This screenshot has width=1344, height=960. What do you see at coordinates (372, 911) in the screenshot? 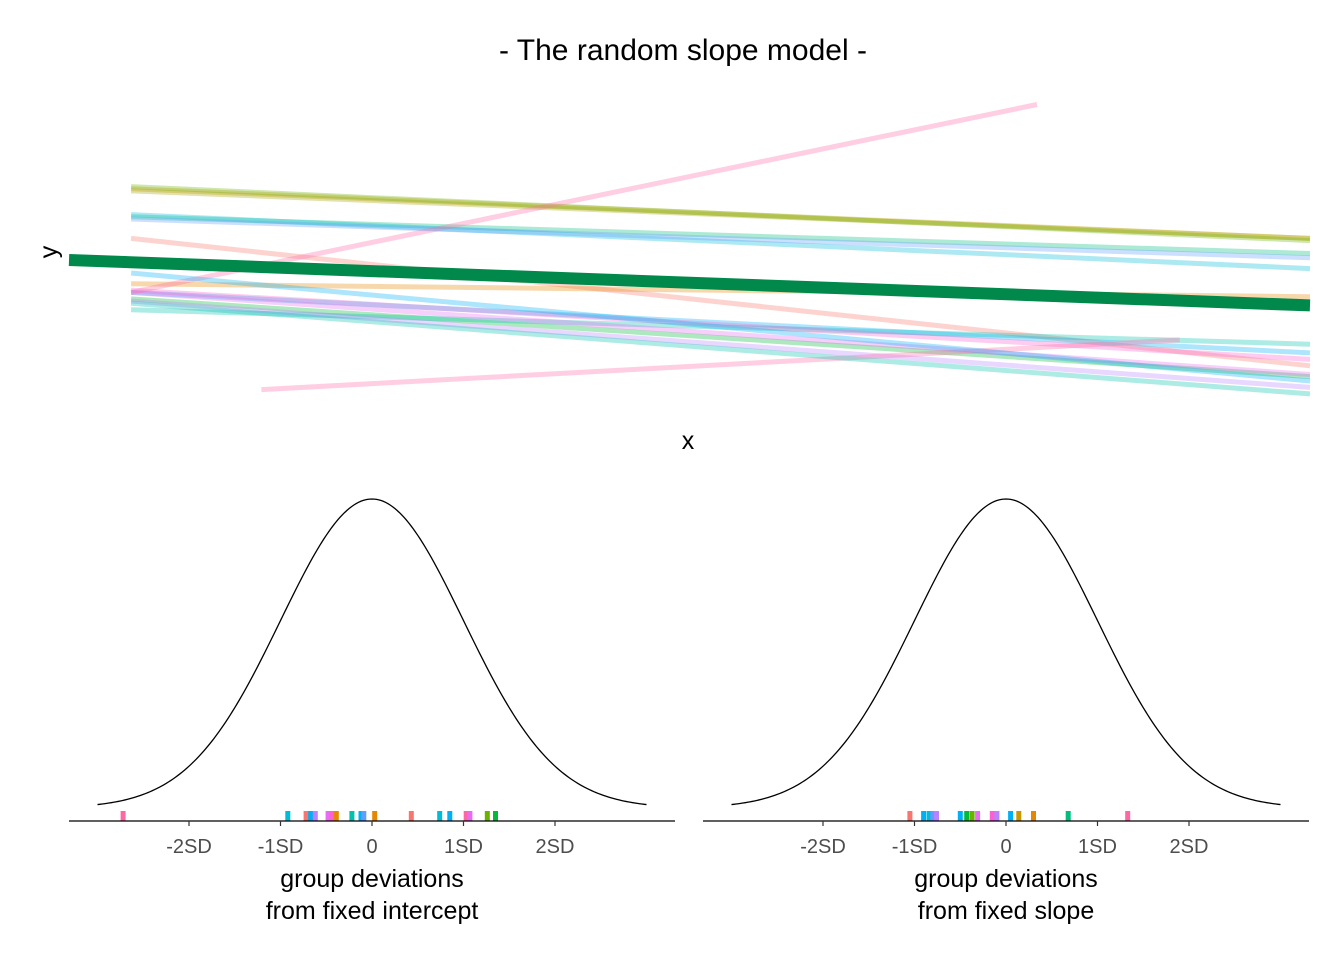
I see `x-axis-title-line2: from fixed intercept` at bounding box center [372, 911].